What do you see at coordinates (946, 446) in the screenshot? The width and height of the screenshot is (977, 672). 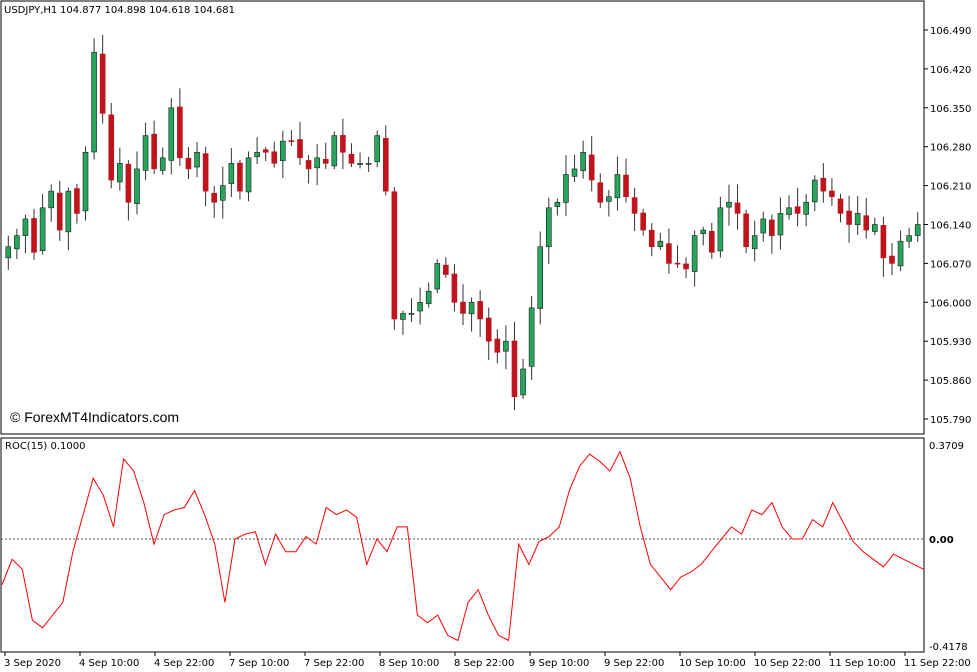 I see `roc-axis-top: 0.3709` at bounding box center [946, 446].